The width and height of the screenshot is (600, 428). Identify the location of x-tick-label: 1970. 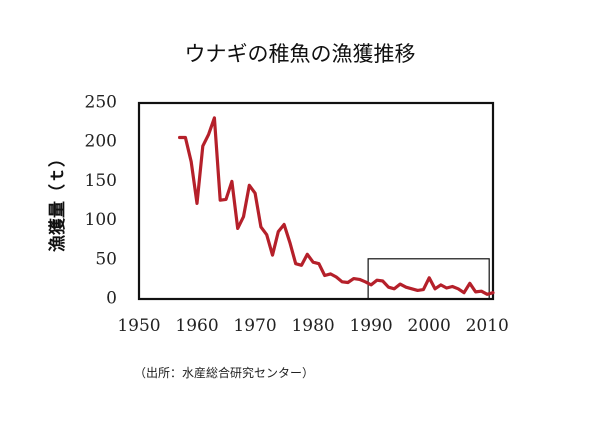
(254, 326).